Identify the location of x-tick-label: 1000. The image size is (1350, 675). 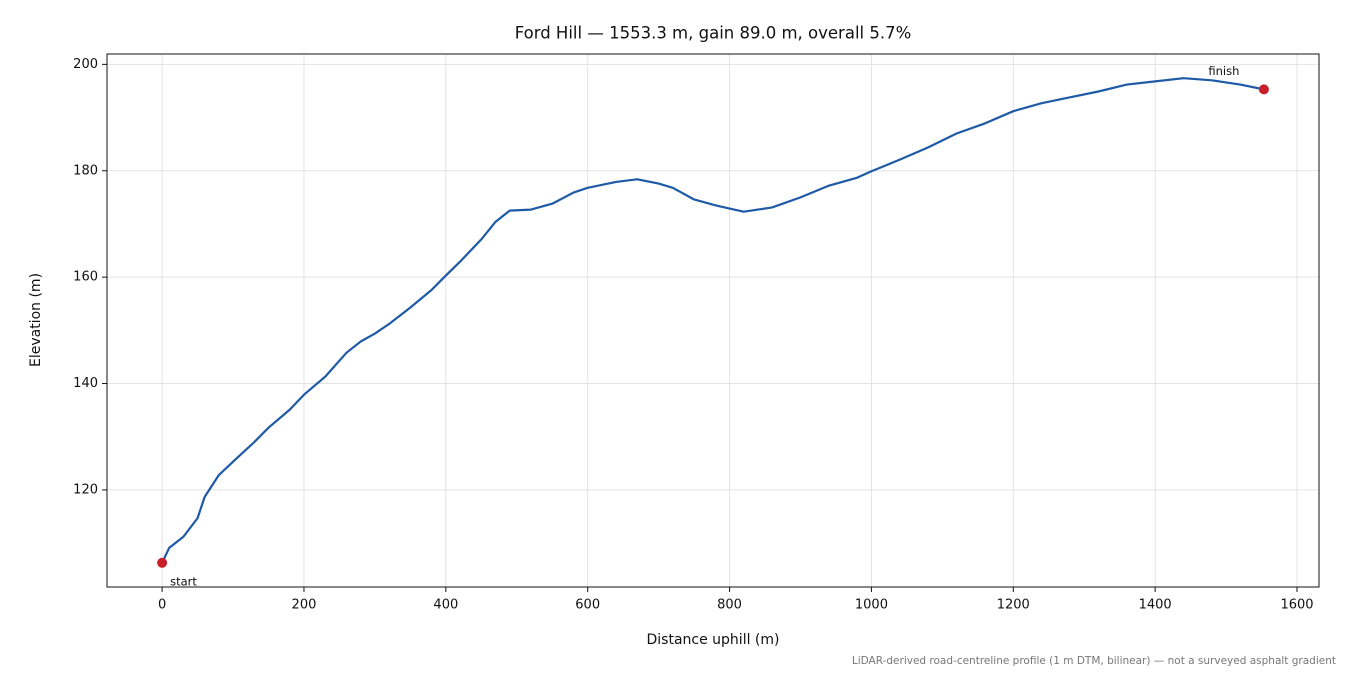
(871, 605).